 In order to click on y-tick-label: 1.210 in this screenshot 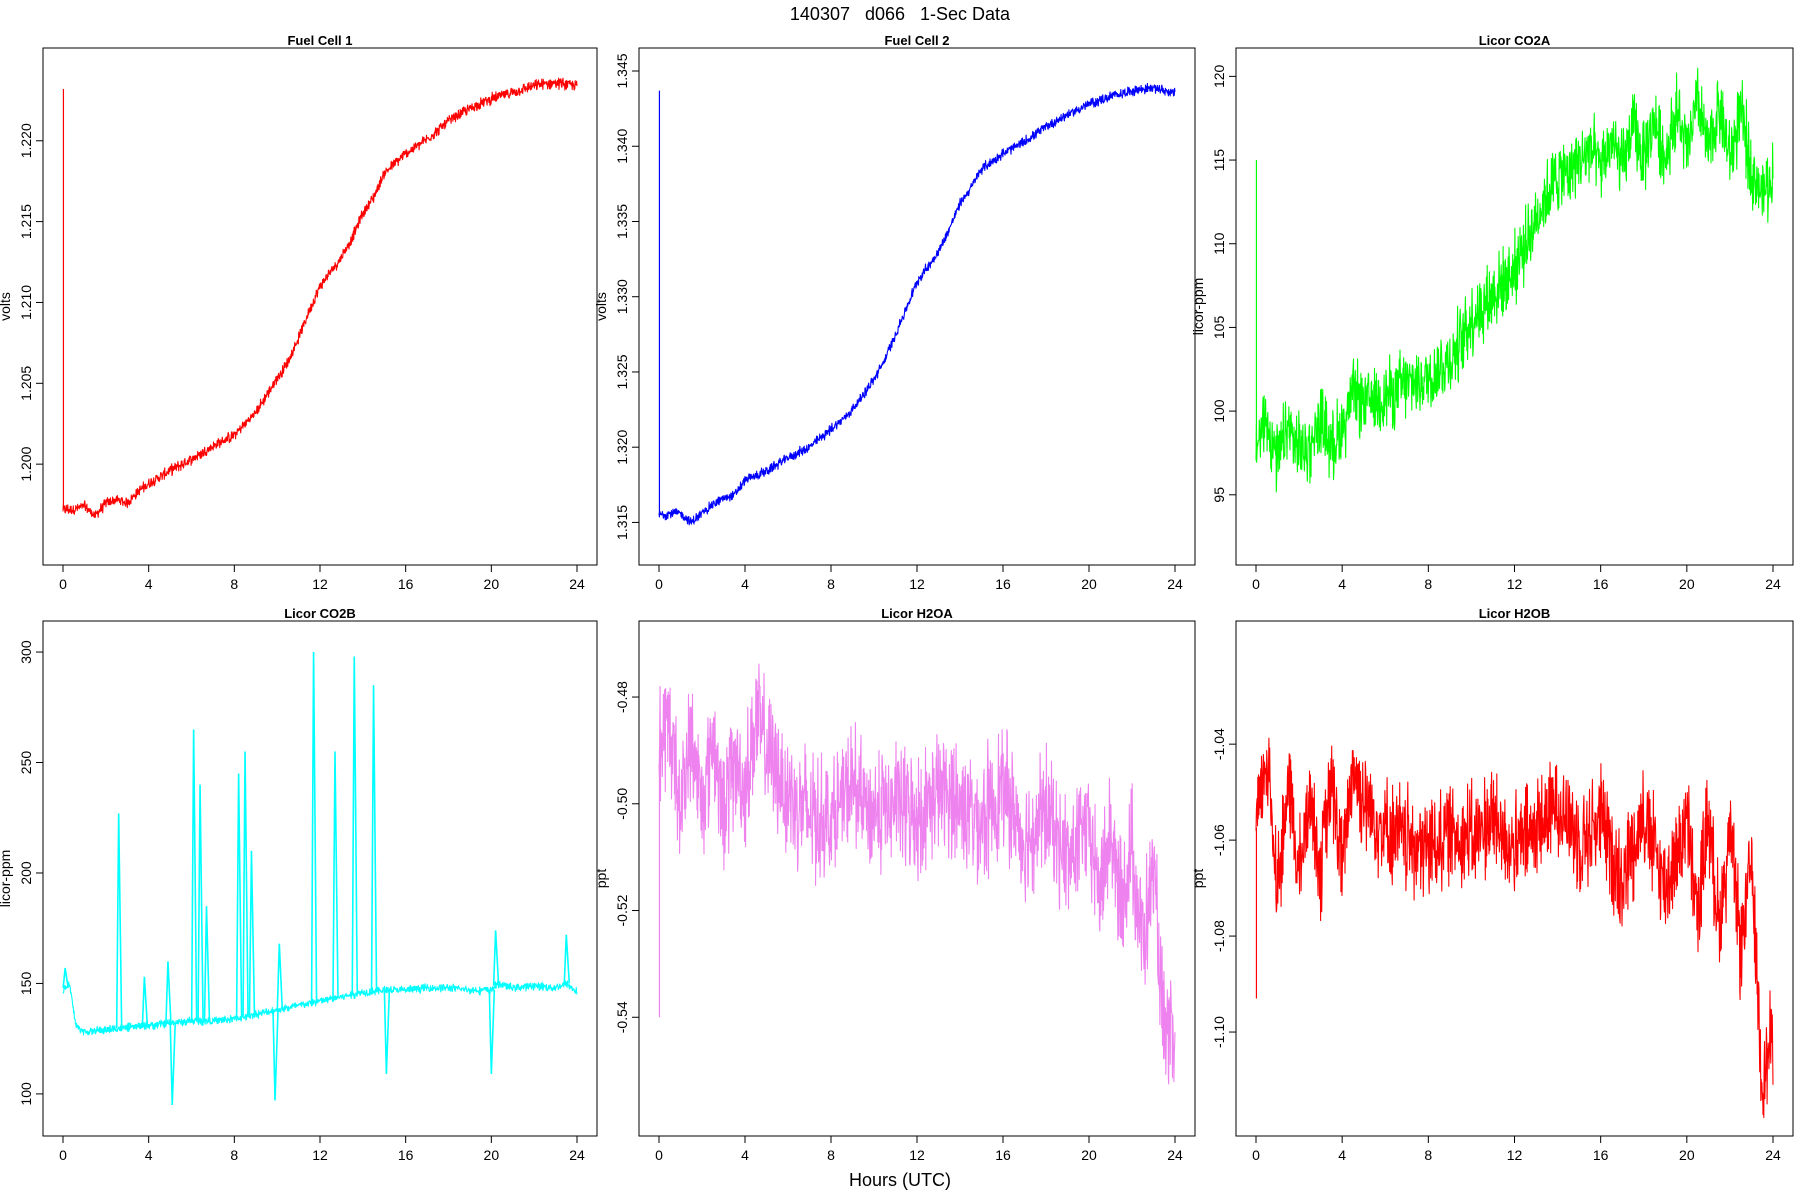, I will do `click(26, 302)`.